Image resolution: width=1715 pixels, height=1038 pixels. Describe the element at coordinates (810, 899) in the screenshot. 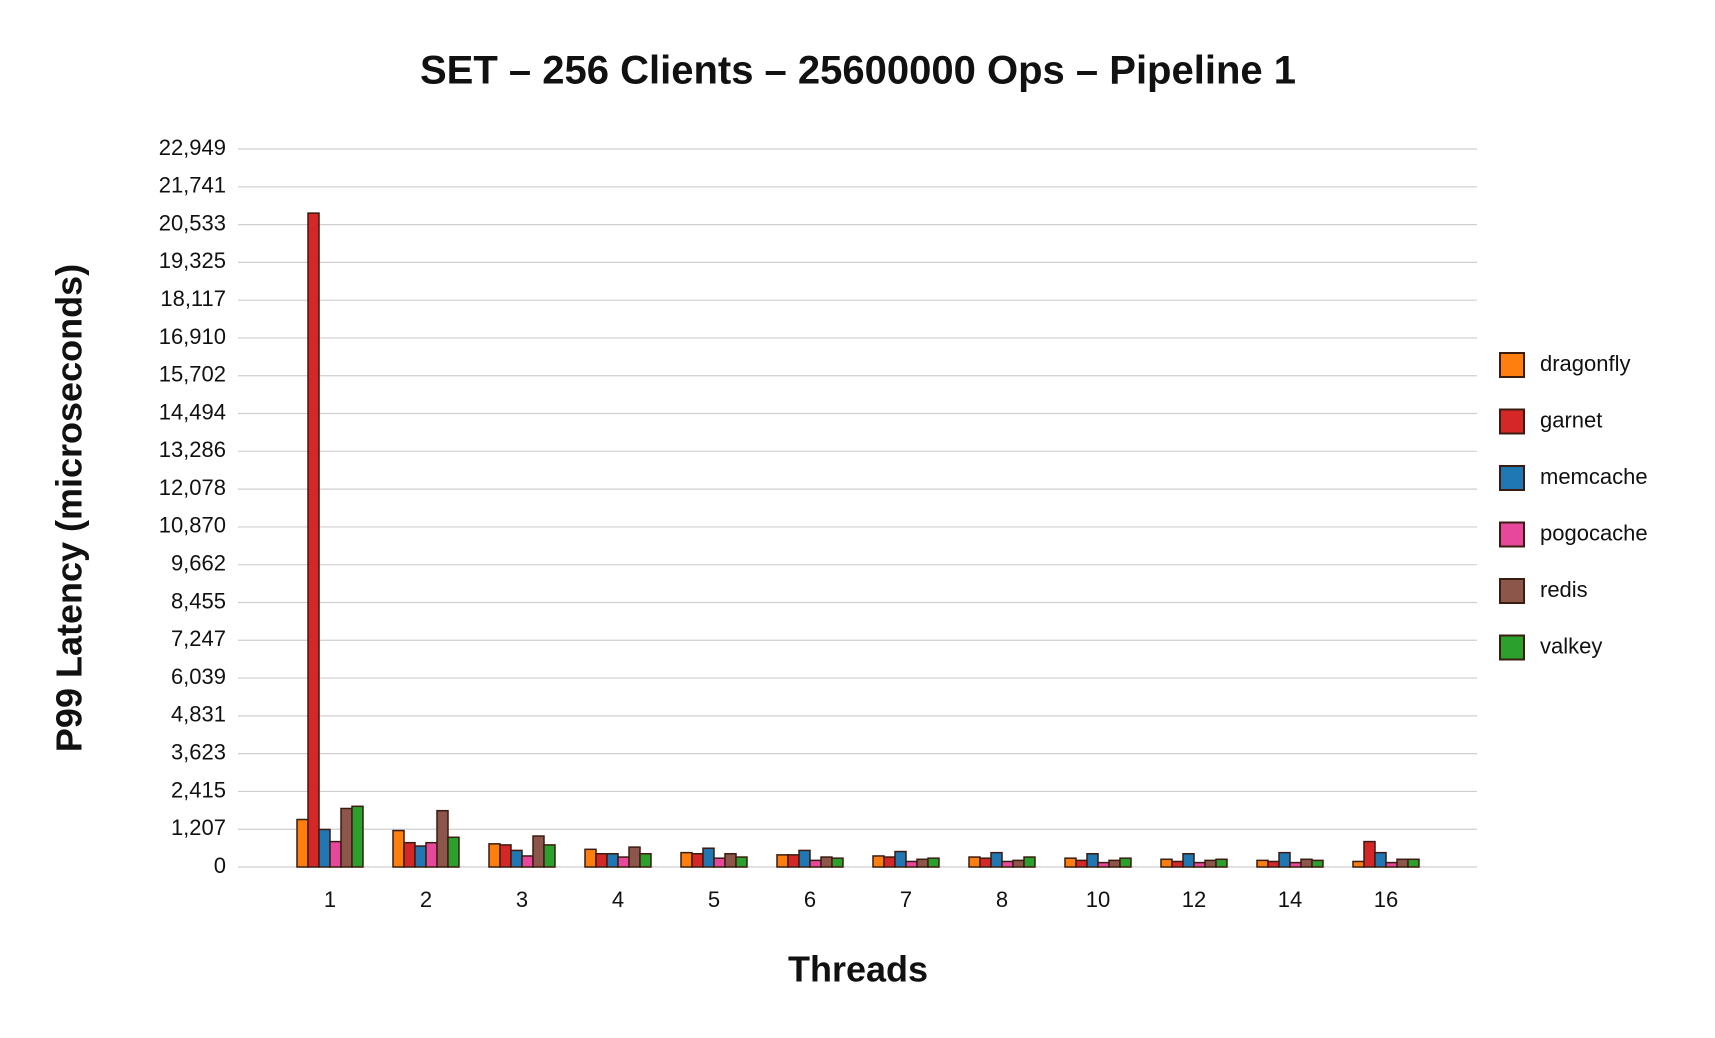

I see `x-tick-label: 6` at that location.